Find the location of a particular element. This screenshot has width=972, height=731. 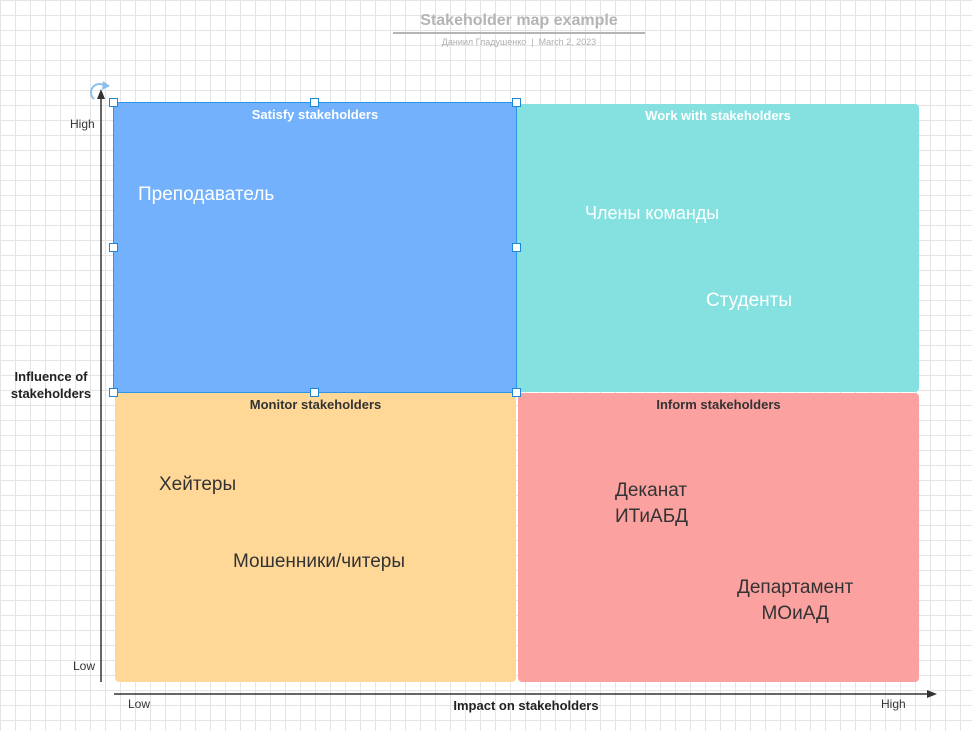

y-low-label: Low is located at coordinates (84, 666).